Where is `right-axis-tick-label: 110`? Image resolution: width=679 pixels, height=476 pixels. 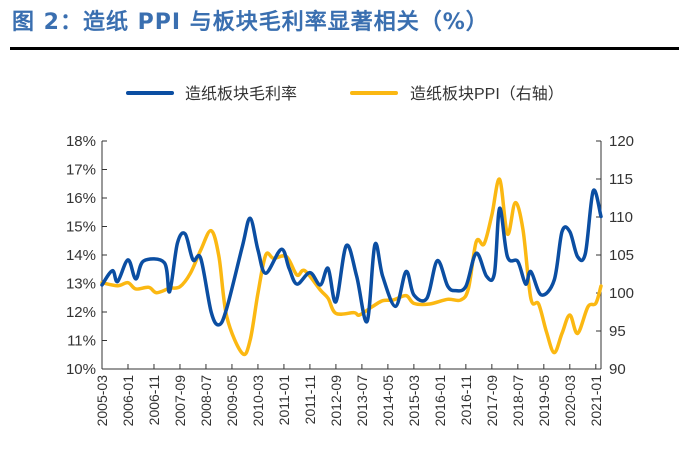
right-axis-tick-label: 110 is located at coordinates (621, 217).